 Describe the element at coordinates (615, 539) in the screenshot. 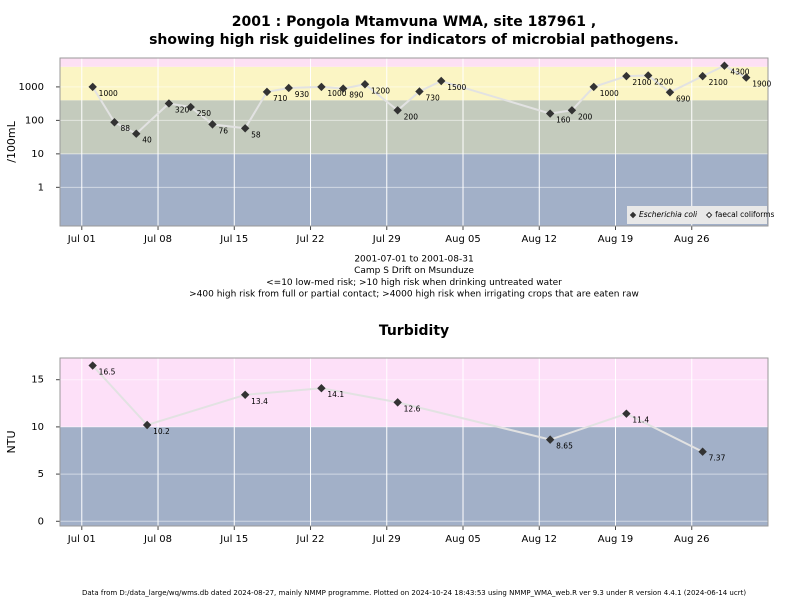

I see `x-tick-label: Aug 19` at that location.